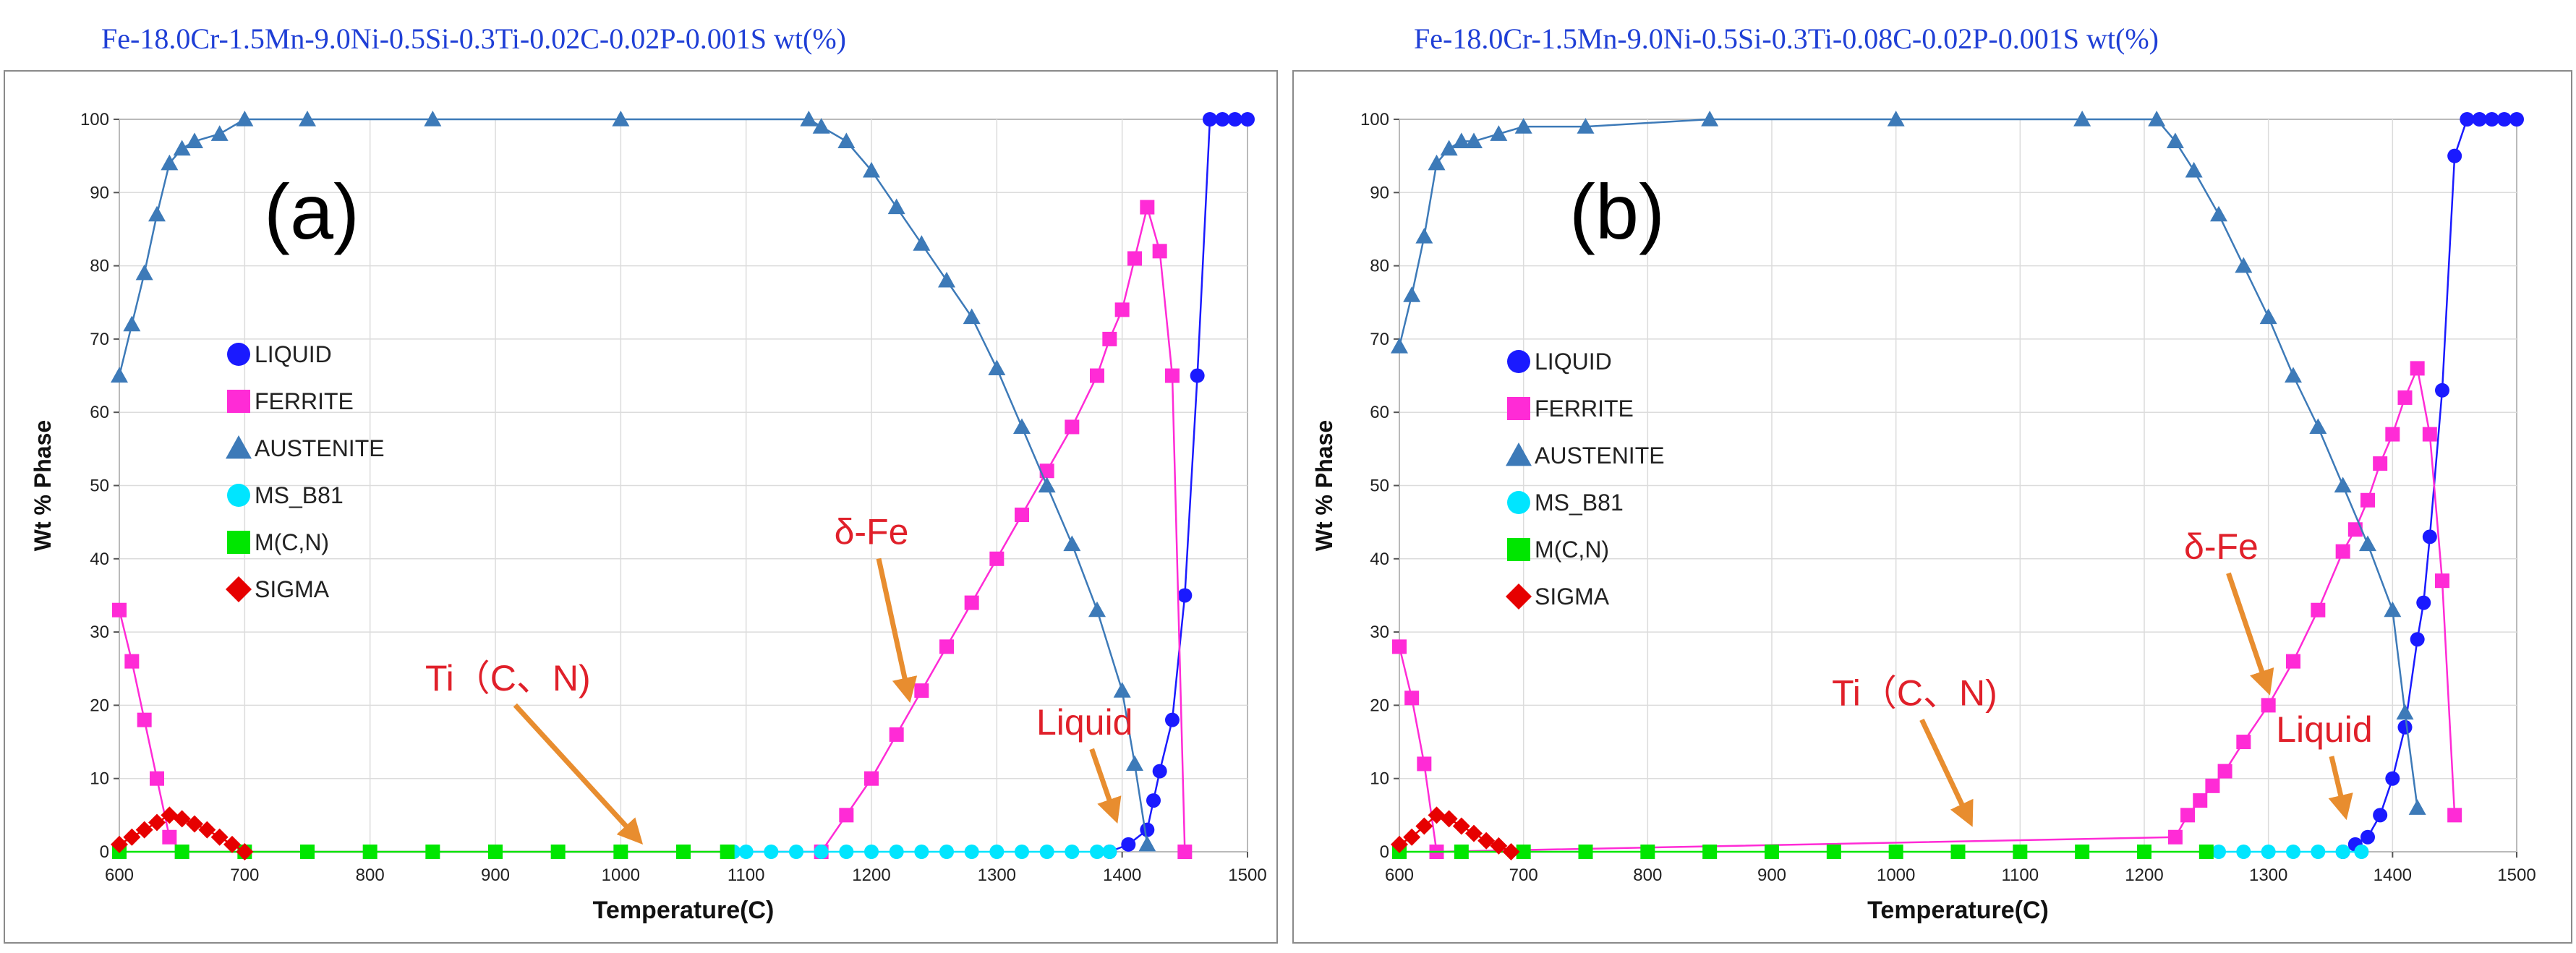  I want to click on x-tick-label: 700, so click(1523, 875).